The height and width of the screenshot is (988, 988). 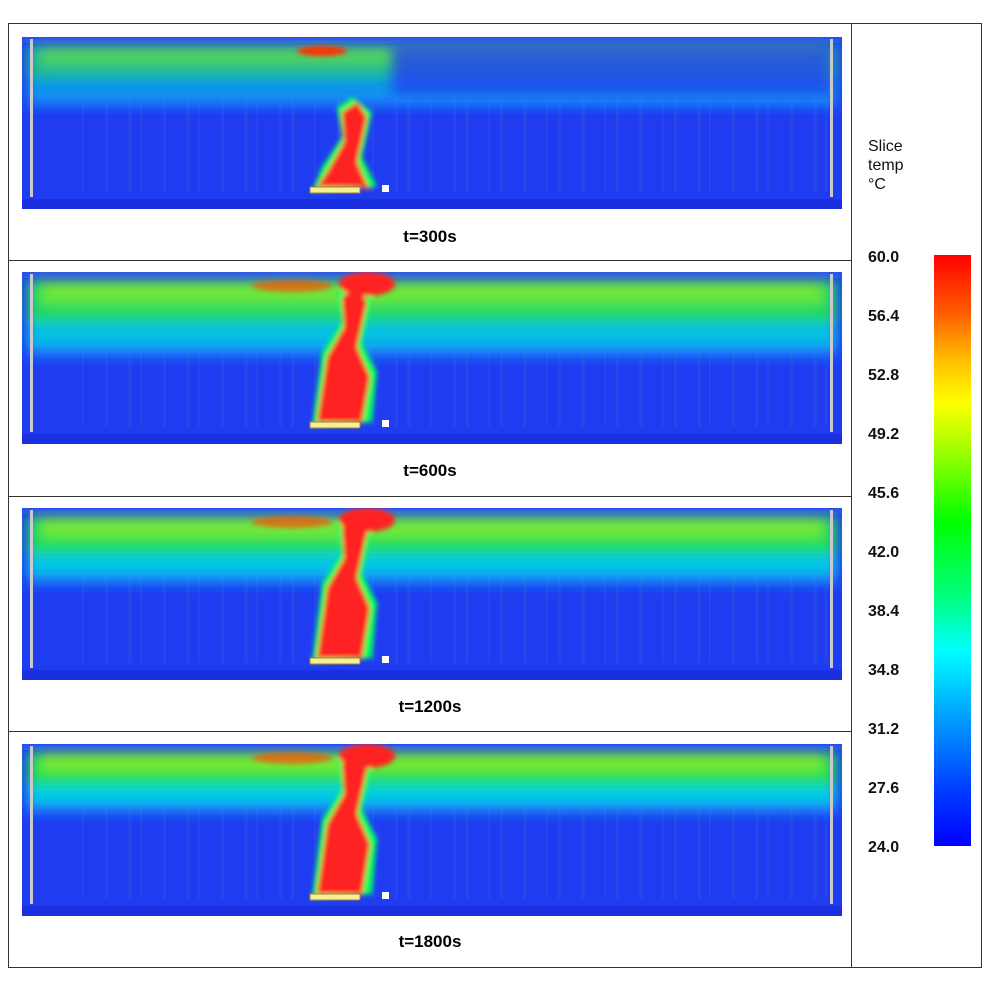 I want to click on colorbar-tick-label: 45.6, so click(x=884, y=493).